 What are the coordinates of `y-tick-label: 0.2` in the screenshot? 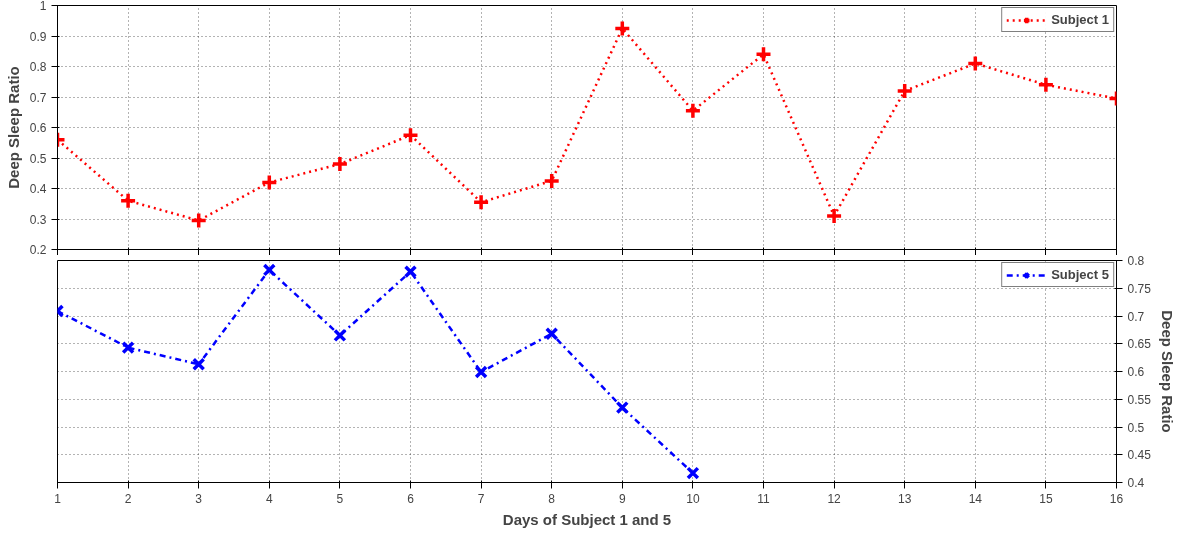 It's located at (38, 250).